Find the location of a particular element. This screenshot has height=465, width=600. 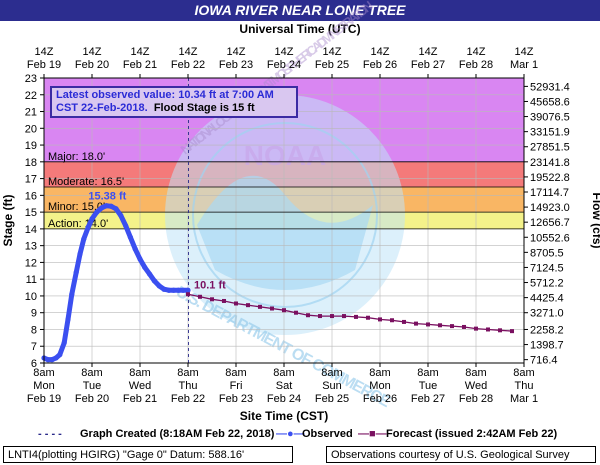

legend-graph-created: Graph Created (8:18AM Feb 22, 2018) is located at coordinates (177, 434).